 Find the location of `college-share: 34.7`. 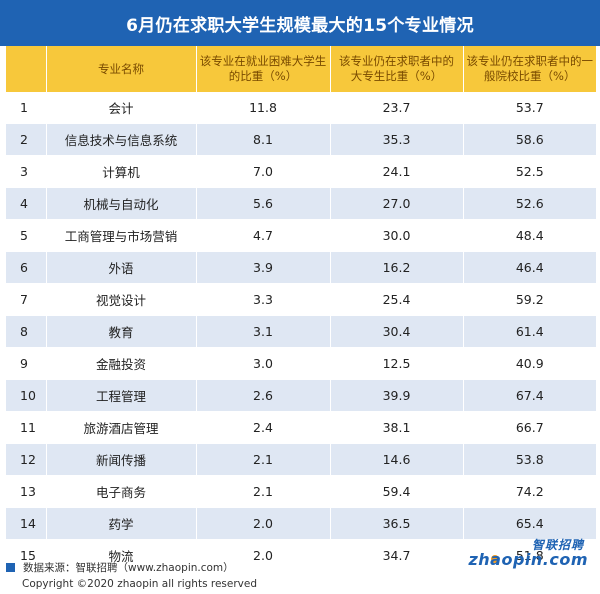

college-share: 34.7 is located at coordinates (397, 555).